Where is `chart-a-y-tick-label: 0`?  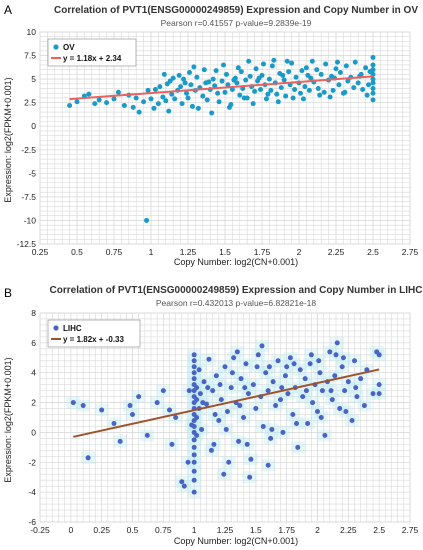 chart-a-y-tick-label: 0 is located at coordinates (33, 126).